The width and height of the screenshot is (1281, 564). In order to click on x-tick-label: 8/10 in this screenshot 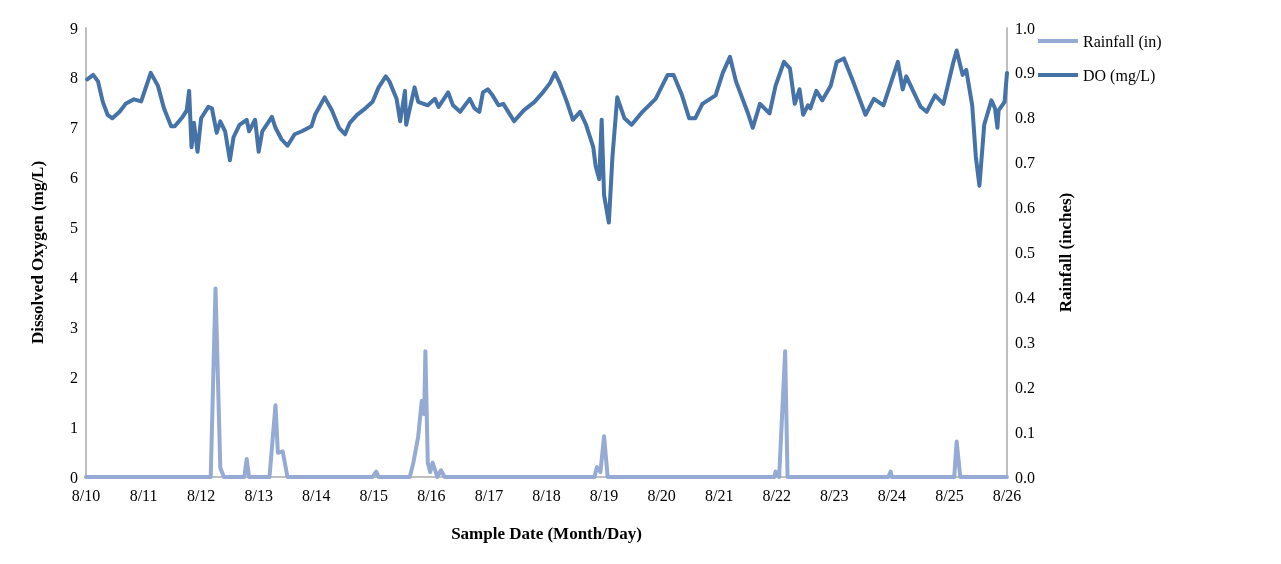, I will do `click(86, 495)`.